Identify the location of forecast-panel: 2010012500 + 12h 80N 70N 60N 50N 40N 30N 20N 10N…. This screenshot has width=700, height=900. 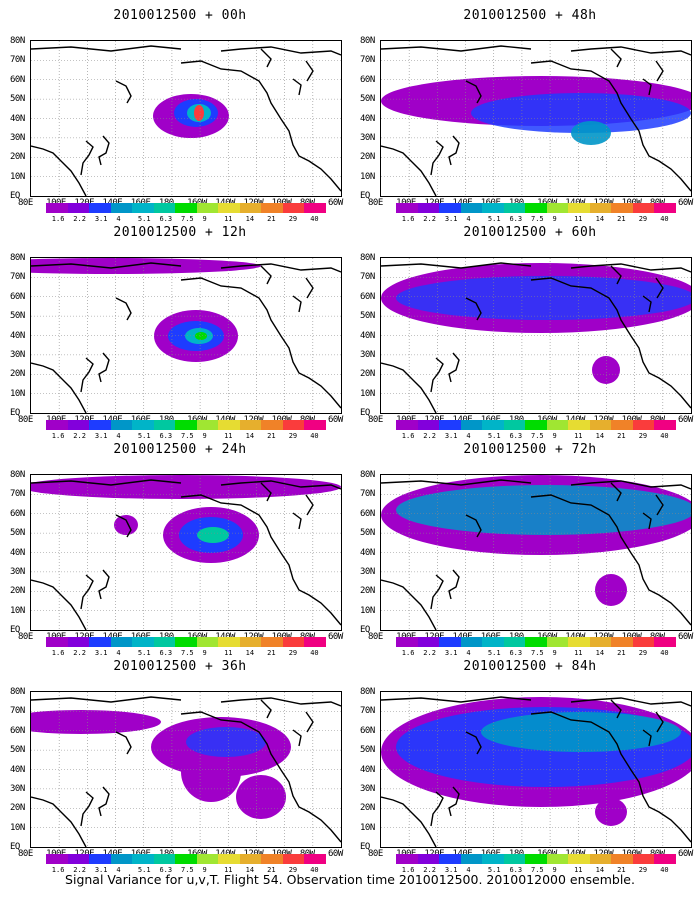
(180, 335).